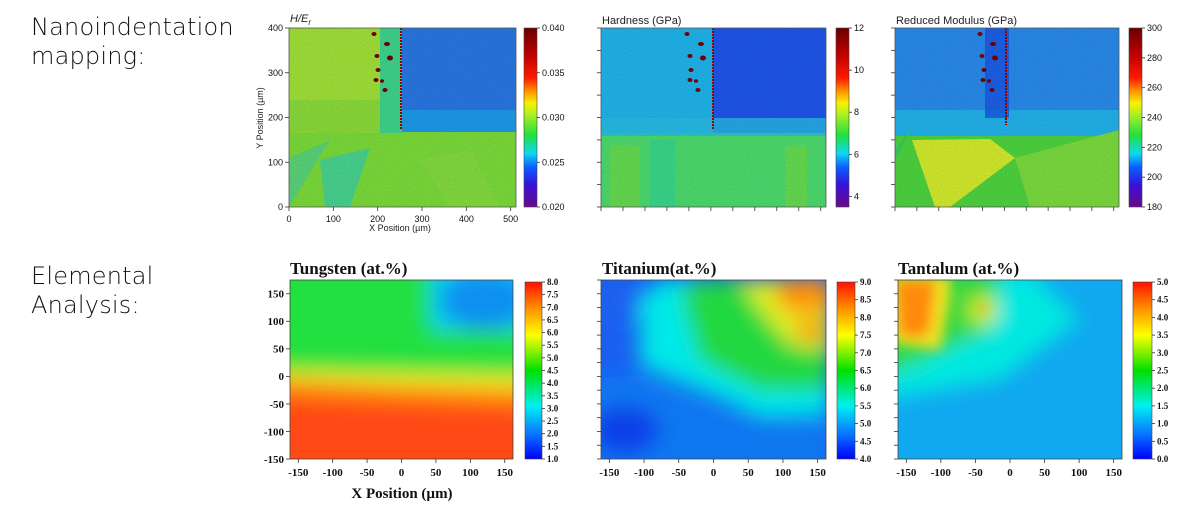 The width and height of the screenshot is (1200, 514). Describe the element at coordinates (260, 118) in the screenshot. I see `y-axis-label-her: Y Position (µm)` at that location.